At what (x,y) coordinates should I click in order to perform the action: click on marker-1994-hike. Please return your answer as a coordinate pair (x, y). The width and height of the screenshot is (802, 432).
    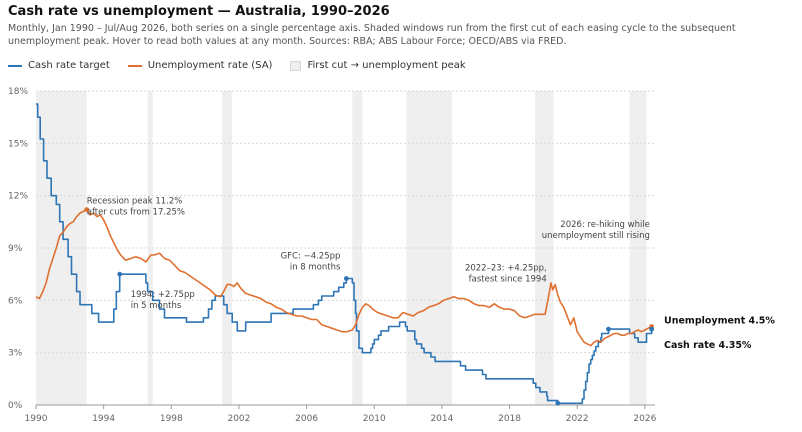
    Looking at the image, I should click on (120, 274).